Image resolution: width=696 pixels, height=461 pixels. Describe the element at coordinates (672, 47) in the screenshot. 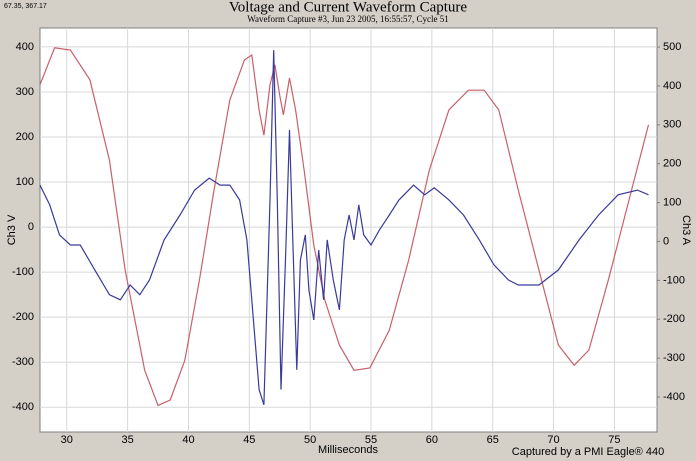

I see `y2-tick-label: 500` at that location.